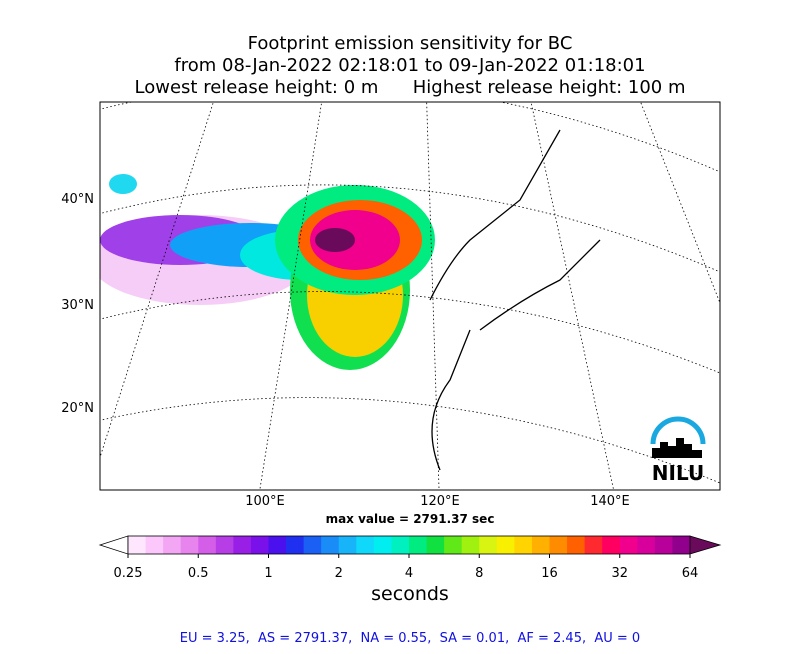 This screenshot has width=800, height=654. I want to click on lat-label: 20°N, so click(77, 408).